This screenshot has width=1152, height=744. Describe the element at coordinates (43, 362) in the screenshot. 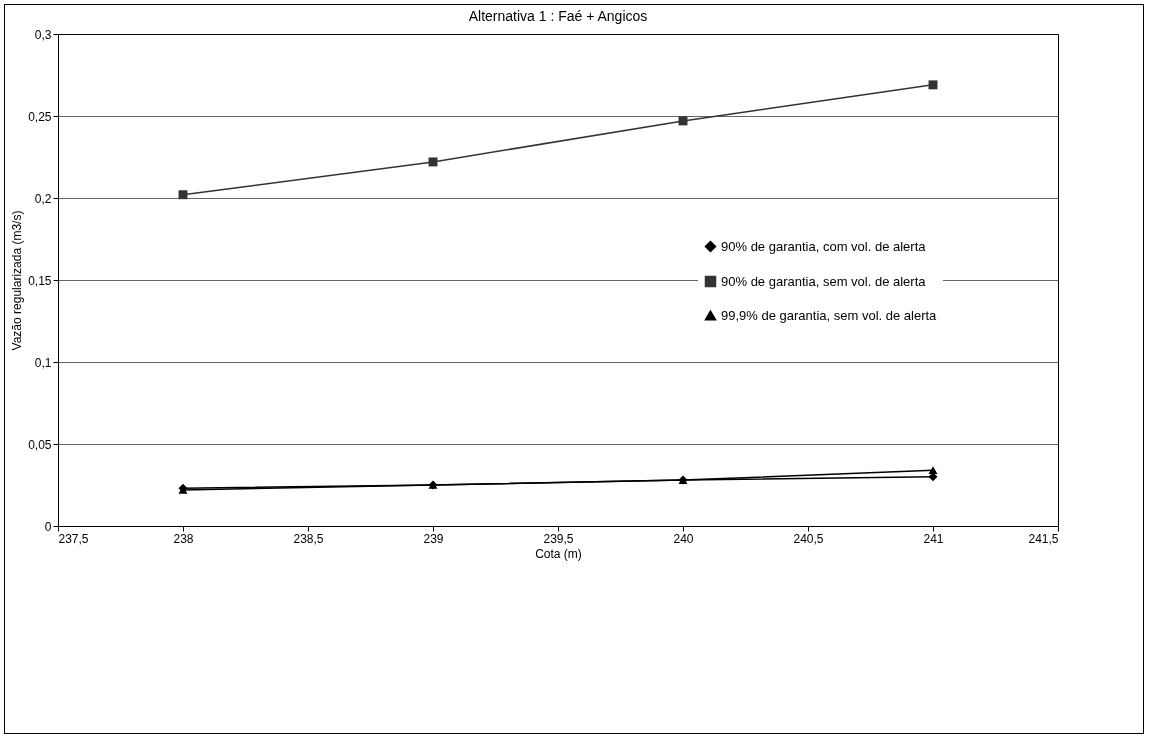

I see `y-tick-label: 0,1` at that location.